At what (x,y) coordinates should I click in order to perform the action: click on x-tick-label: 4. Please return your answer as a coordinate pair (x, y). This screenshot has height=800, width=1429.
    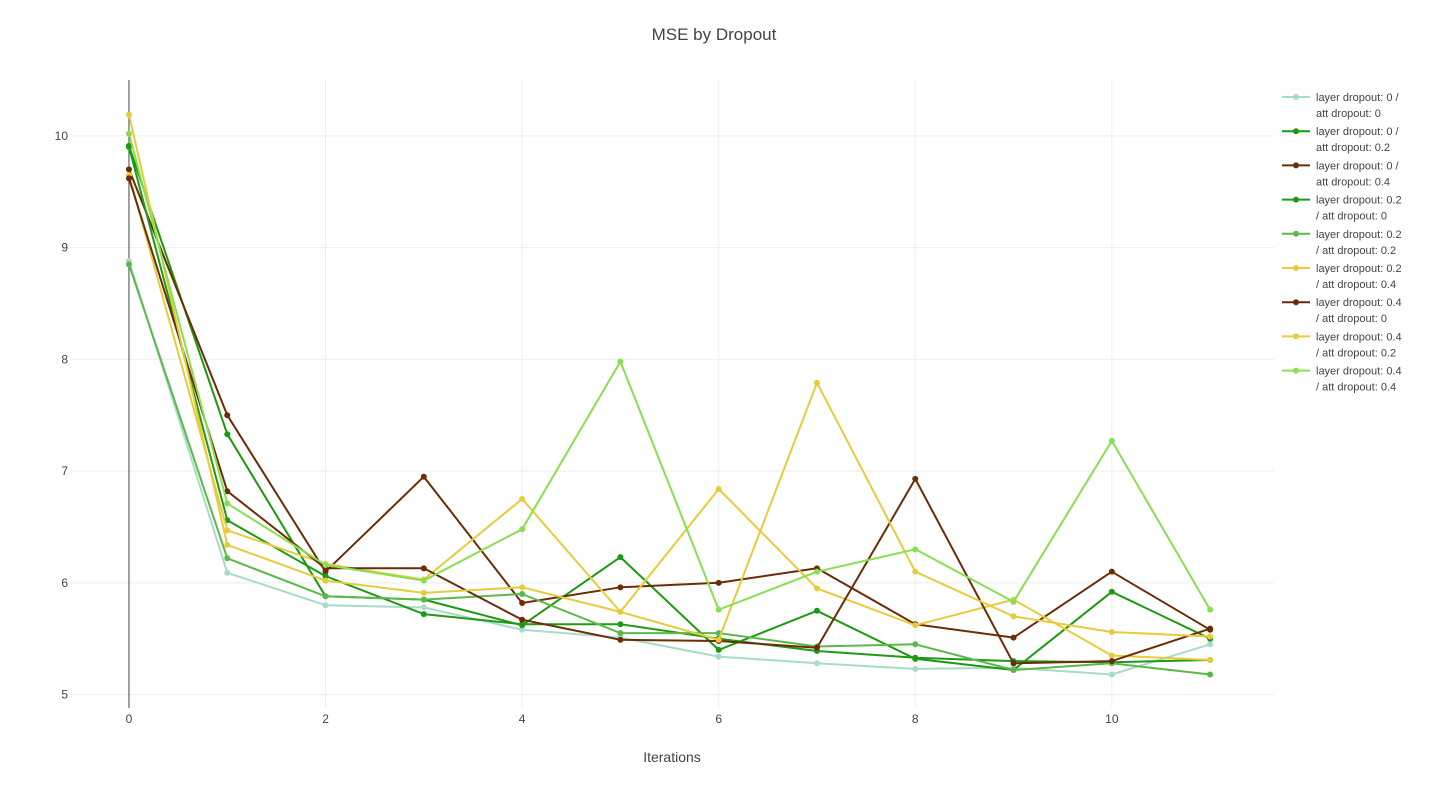
    Looking at the image, I should click on (522, 719).